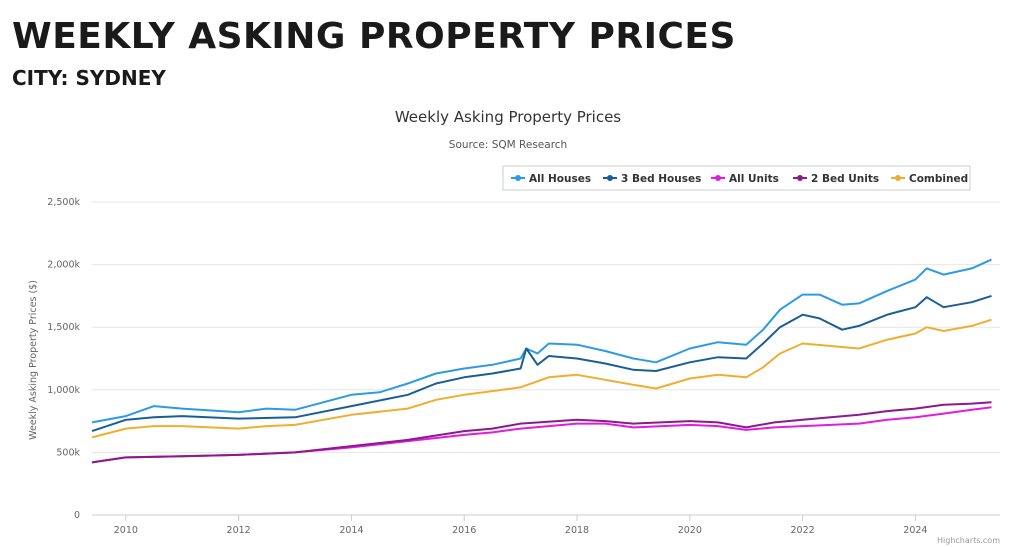 Image resolution: width=1024 pixels, height=547 pixels. I want to click on legend-item: 2 Bed Units, so click(845, 179).